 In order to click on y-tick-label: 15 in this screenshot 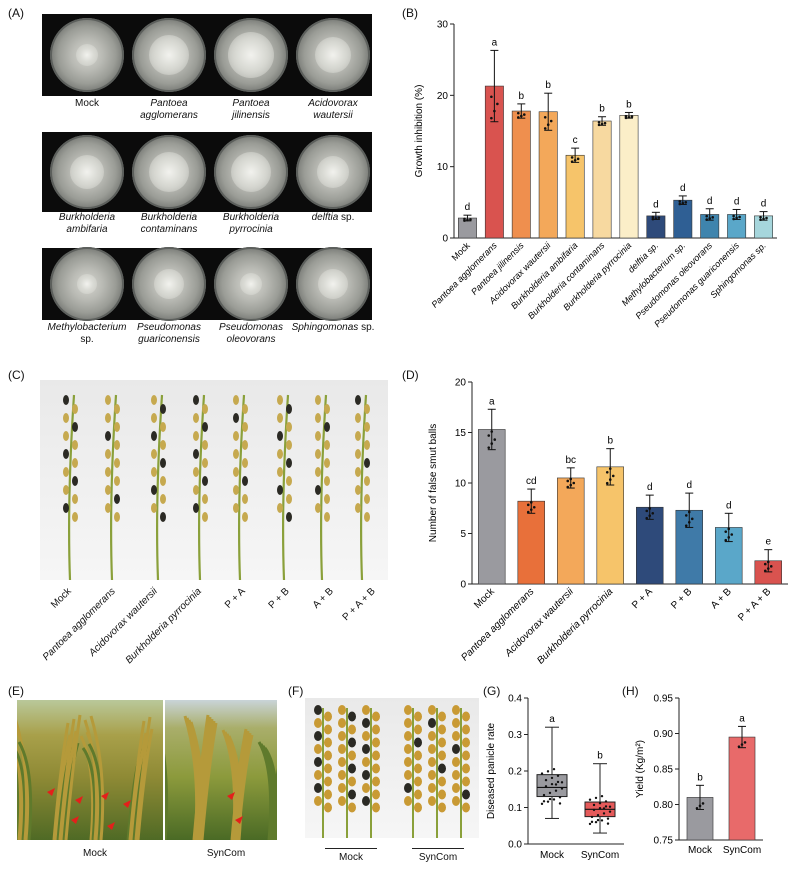, I will do `click(461, 433)`.